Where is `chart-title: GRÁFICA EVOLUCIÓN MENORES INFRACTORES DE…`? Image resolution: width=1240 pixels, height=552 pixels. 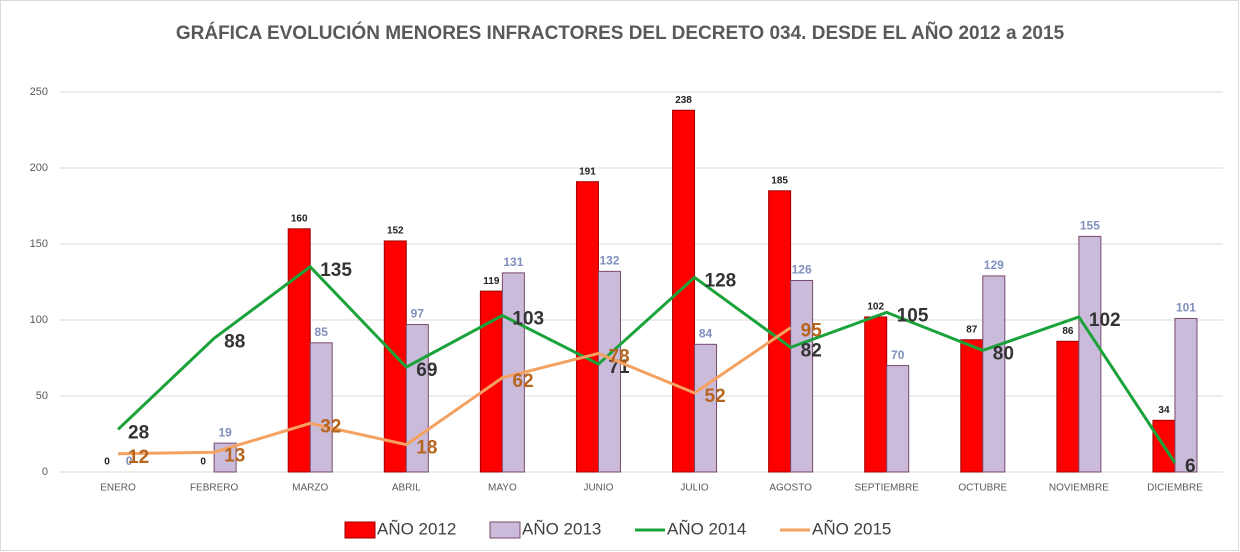
chart-title: GRÁFICA EVOLUCIÓN MENORES INFRACTORES DE… is located at coordinates (620, 33).